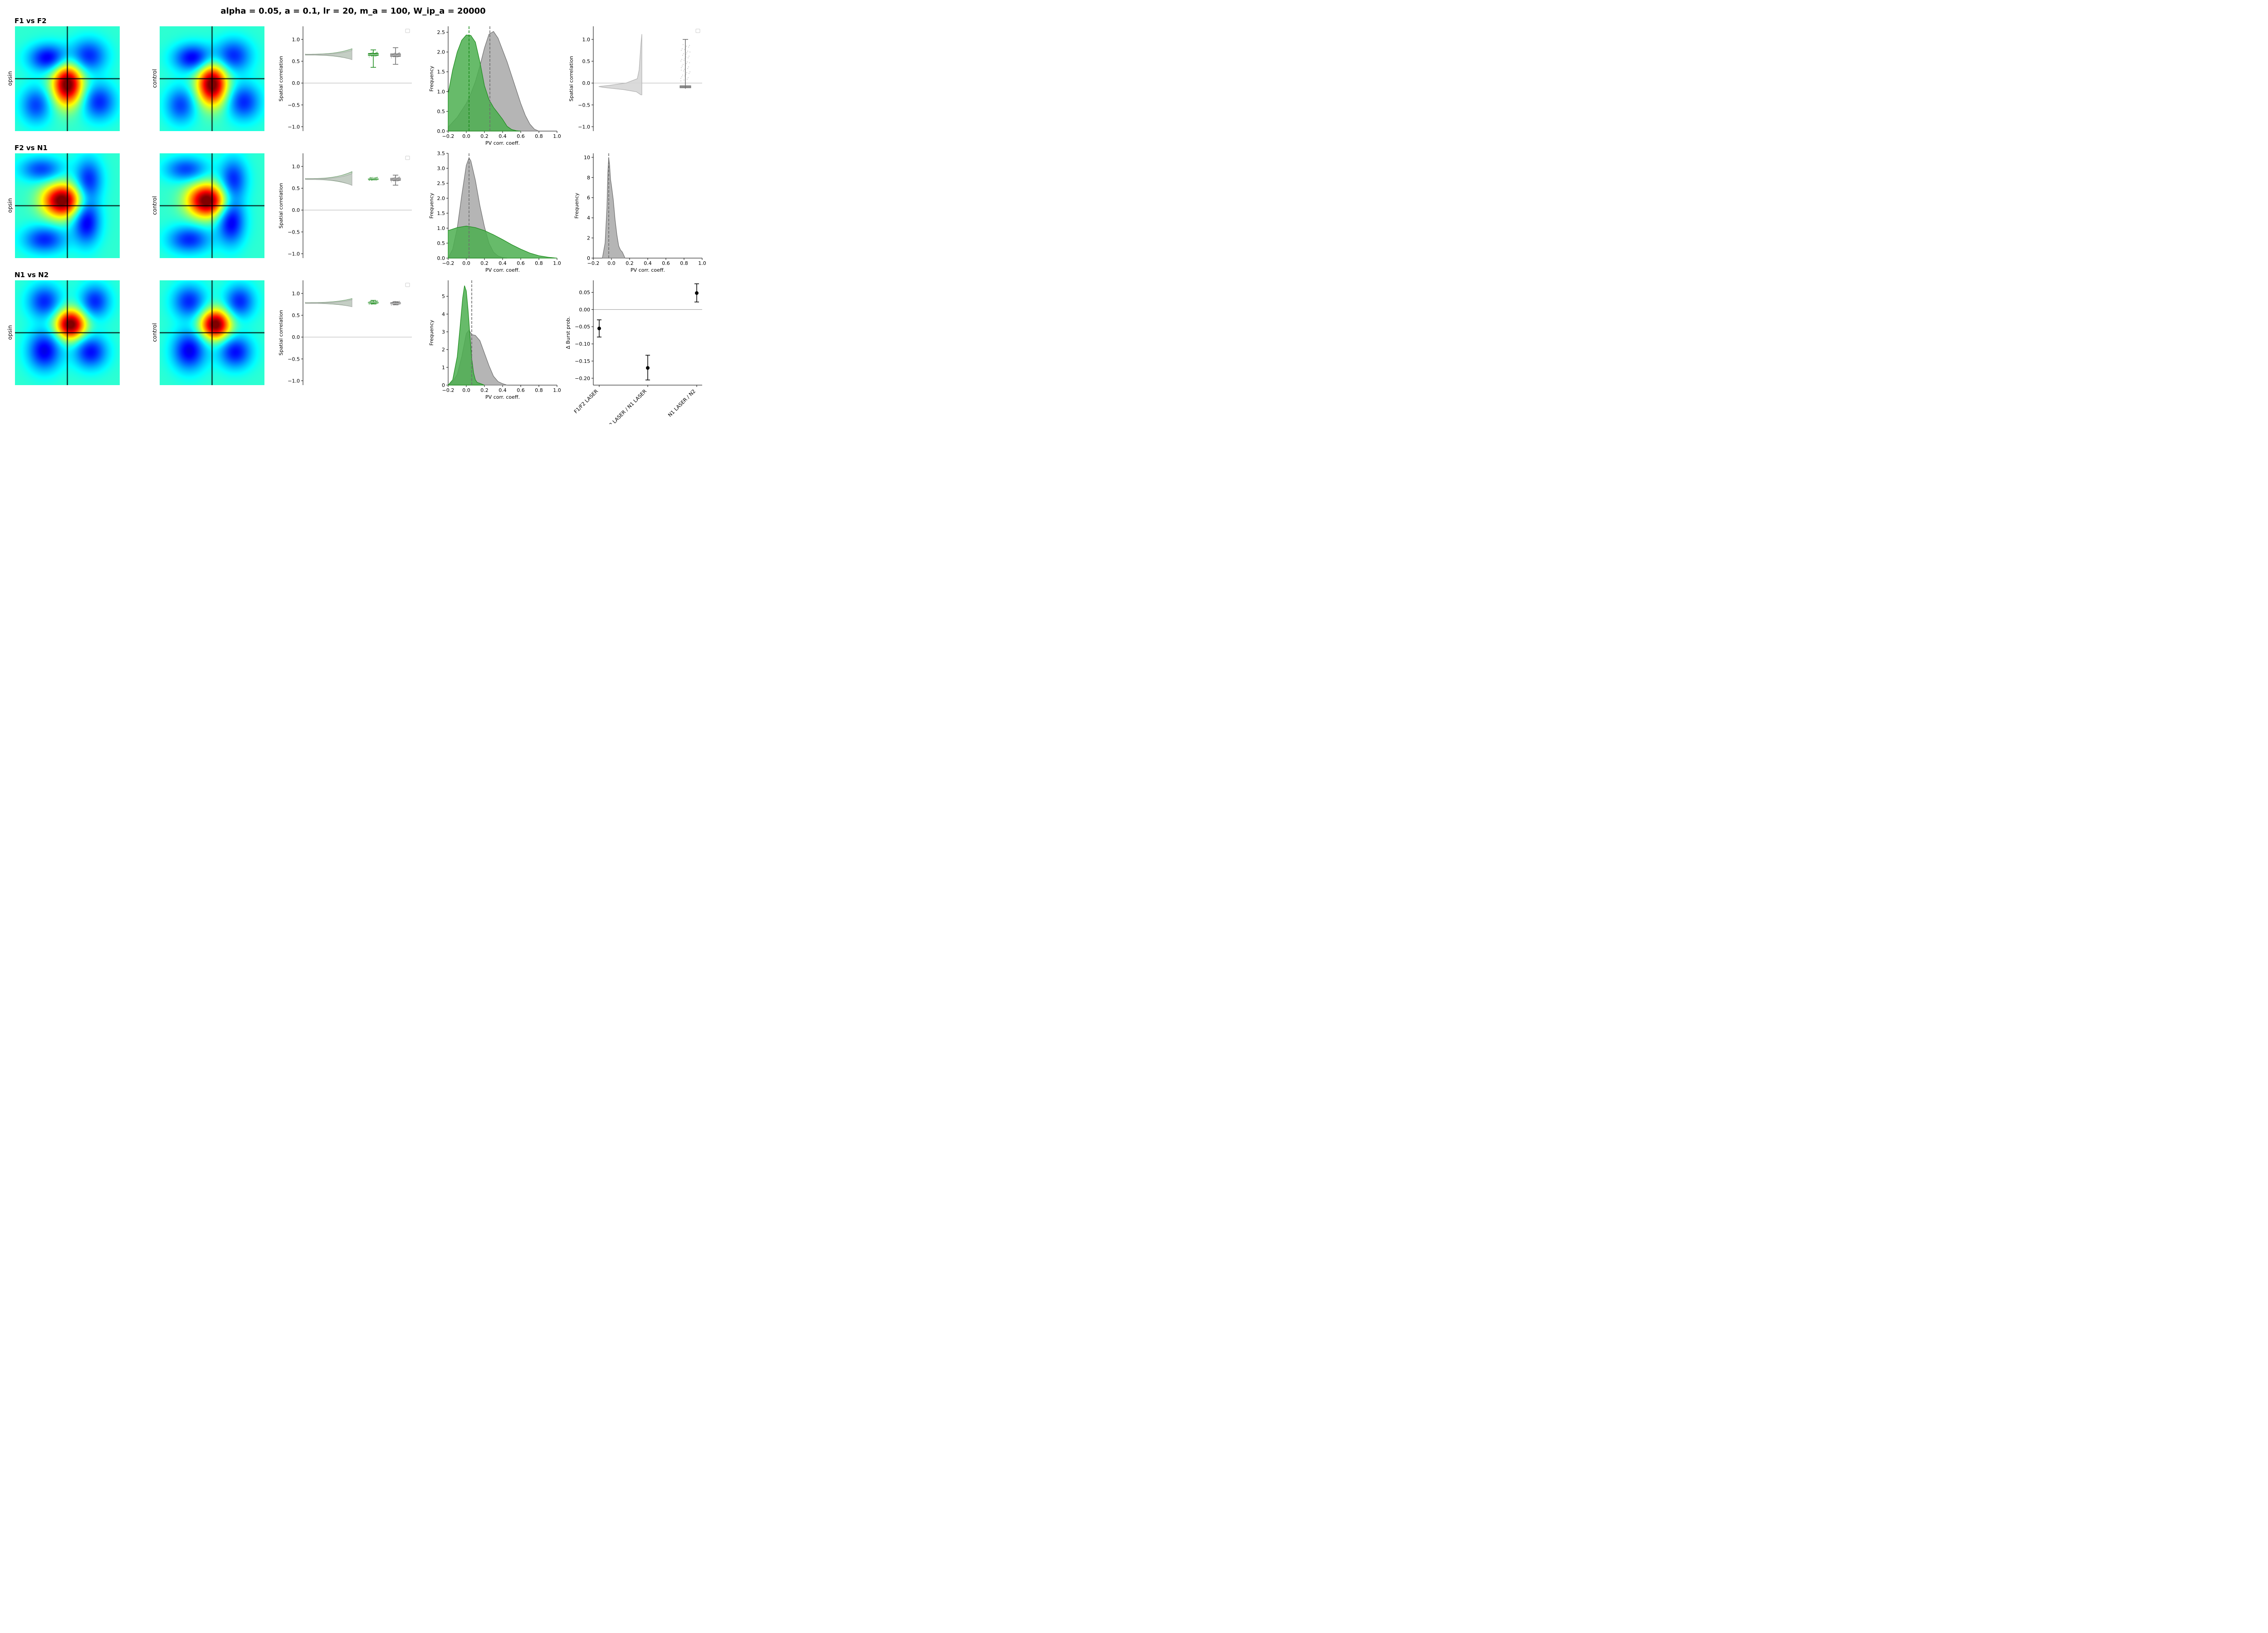 This screenshot has width=2268, height=1633. Describe the element at coordinates (503, 390) in the screenshot. I see `x-tick-label: 0.4` at that location.